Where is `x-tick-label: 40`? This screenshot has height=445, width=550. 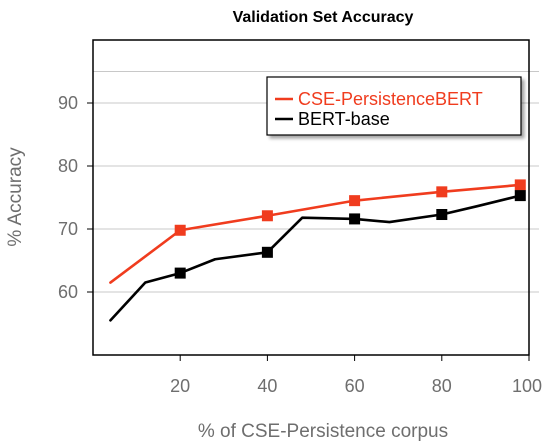 x-tick-label: 40 is located at coordinates (267, 386).